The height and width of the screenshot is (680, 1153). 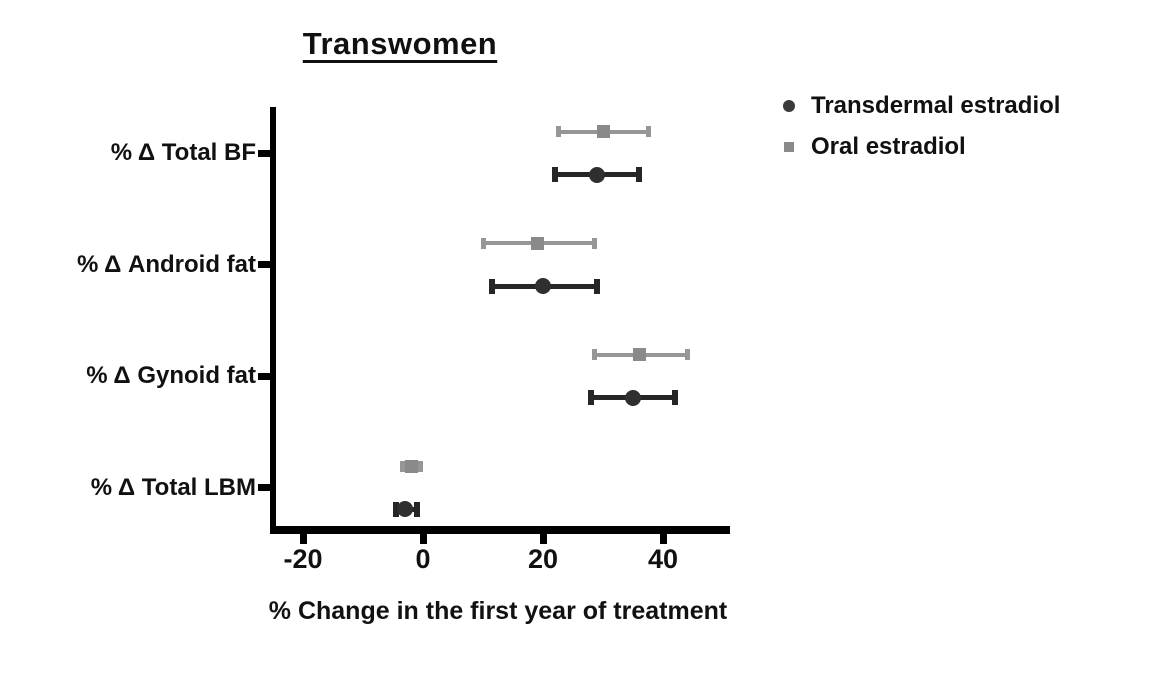 I want to click on x-axis-line, so click(x=500, y=530).